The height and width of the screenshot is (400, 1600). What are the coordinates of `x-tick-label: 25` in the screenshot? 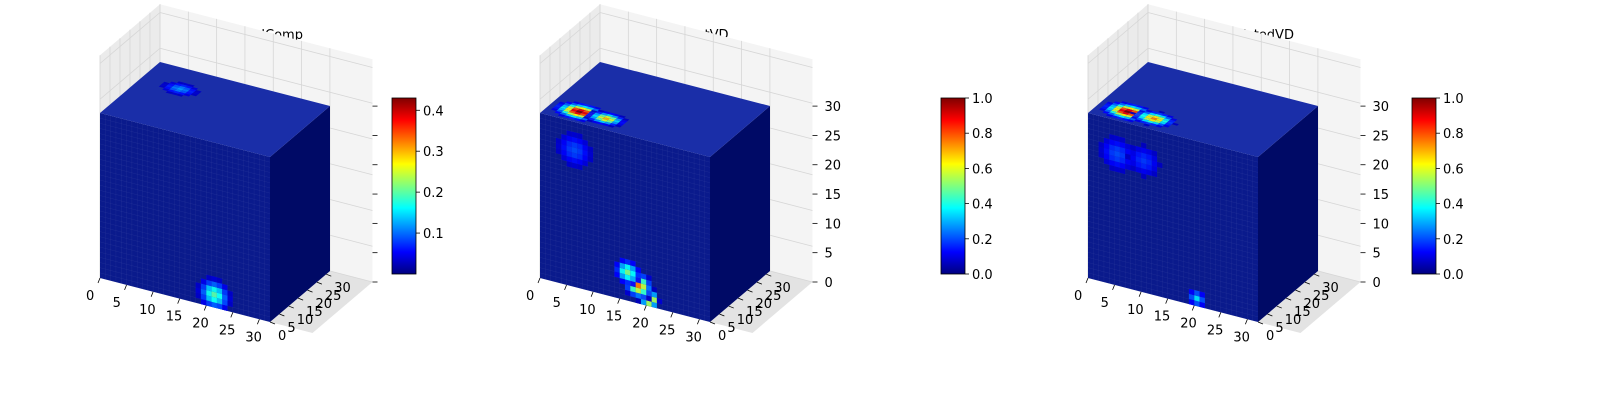 It's located at (227, 330).